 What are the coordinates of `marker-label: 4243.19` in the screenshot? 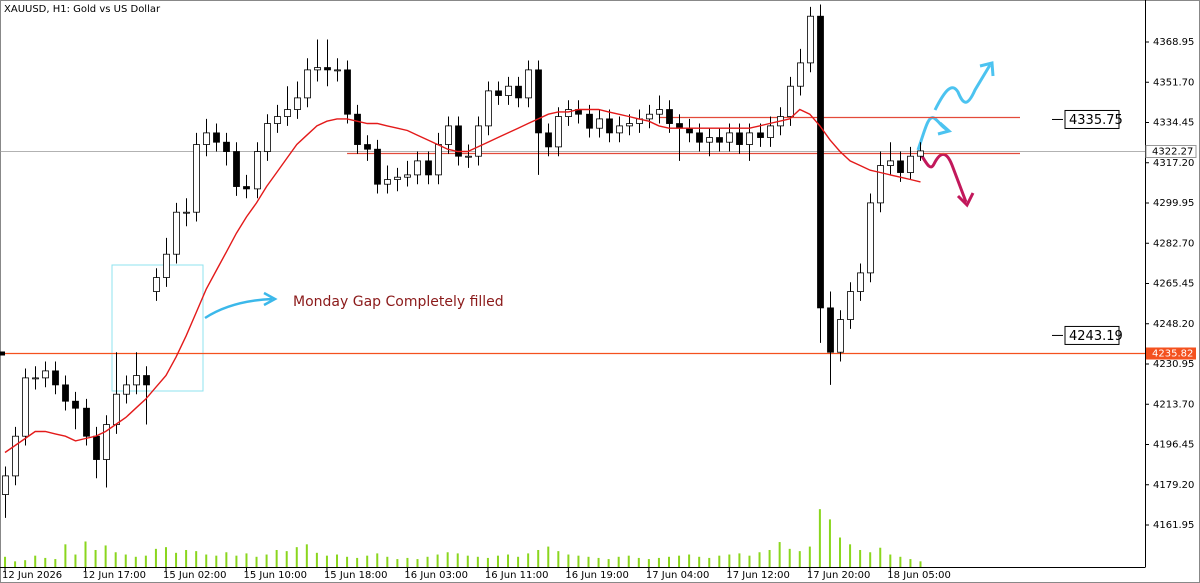 It's located at (1096, 336).